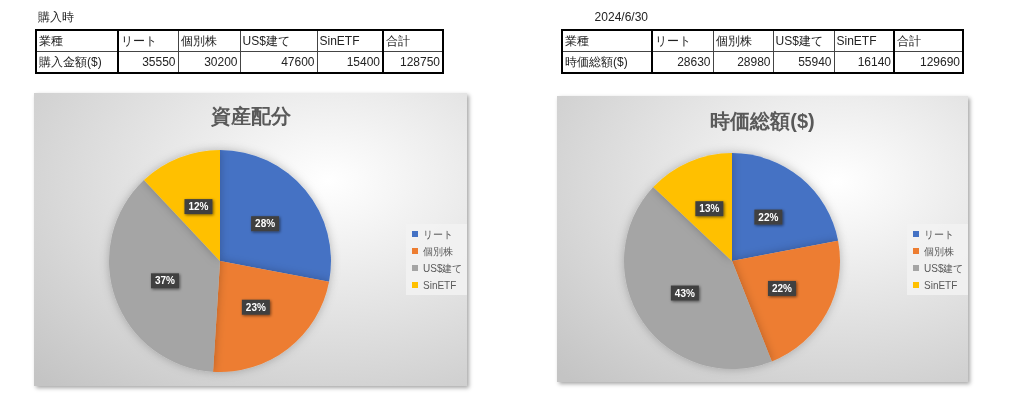 The width and height of the screenshot is (1024, 416). I want to click on data-label: 28%, so click(265, 224).